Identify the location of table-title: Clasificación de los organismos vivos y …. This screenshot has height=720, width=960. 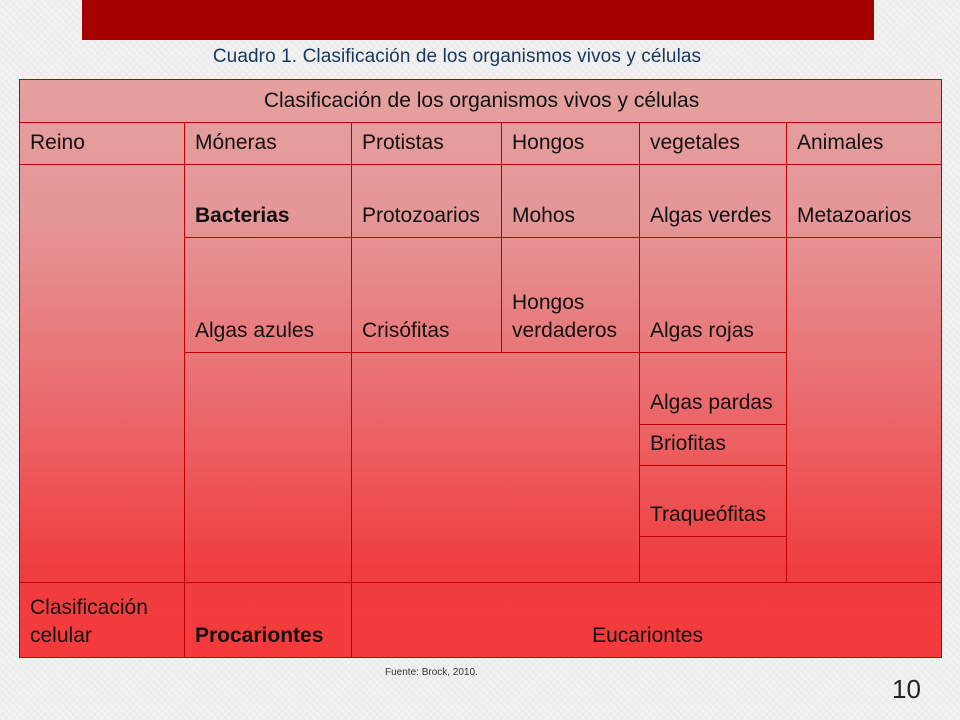
(480, 101).